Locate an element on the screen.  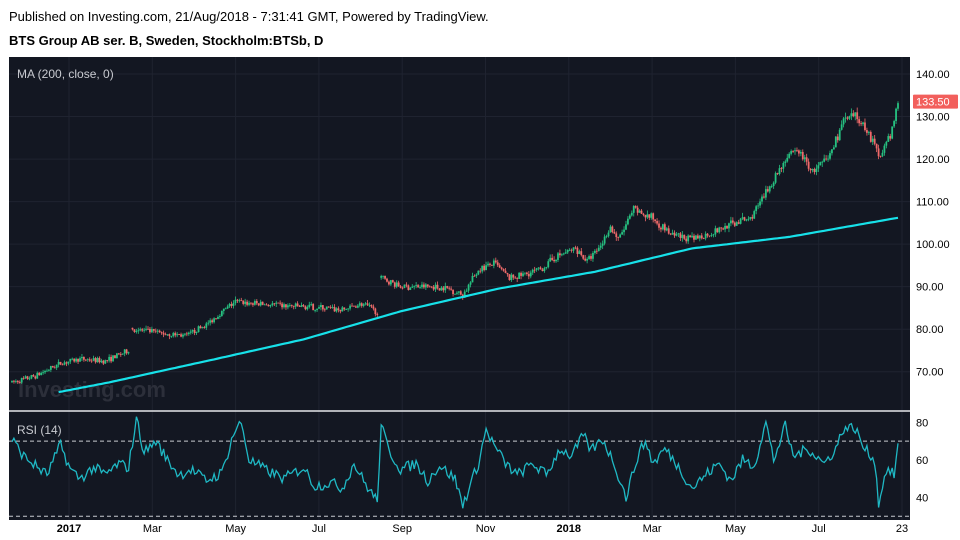
rsi-axis: 40 60 80 is located at coordinates (922, 460).